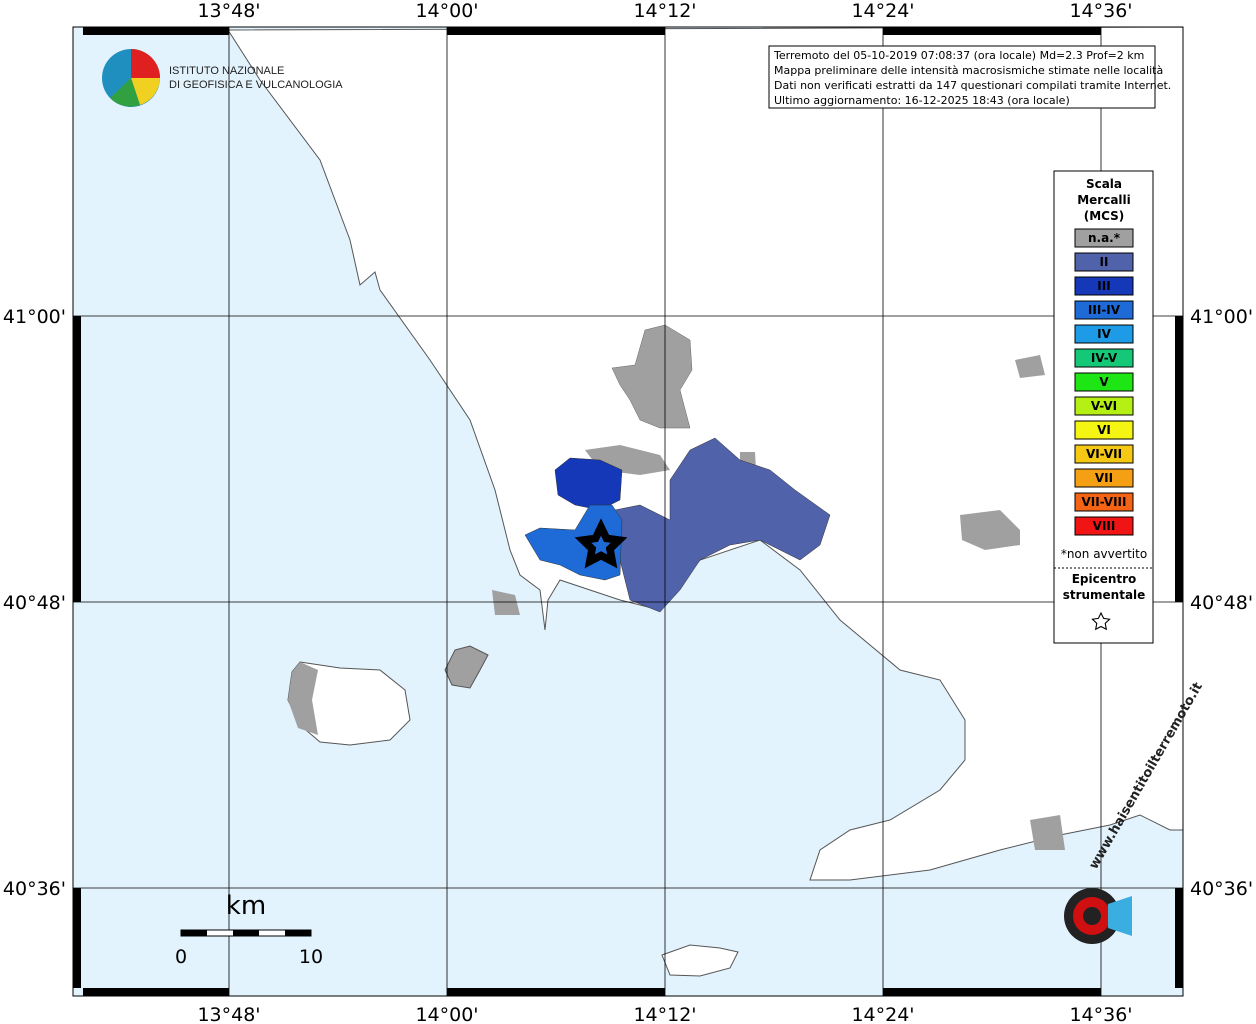  I want to click on procida, so click(466, 667).